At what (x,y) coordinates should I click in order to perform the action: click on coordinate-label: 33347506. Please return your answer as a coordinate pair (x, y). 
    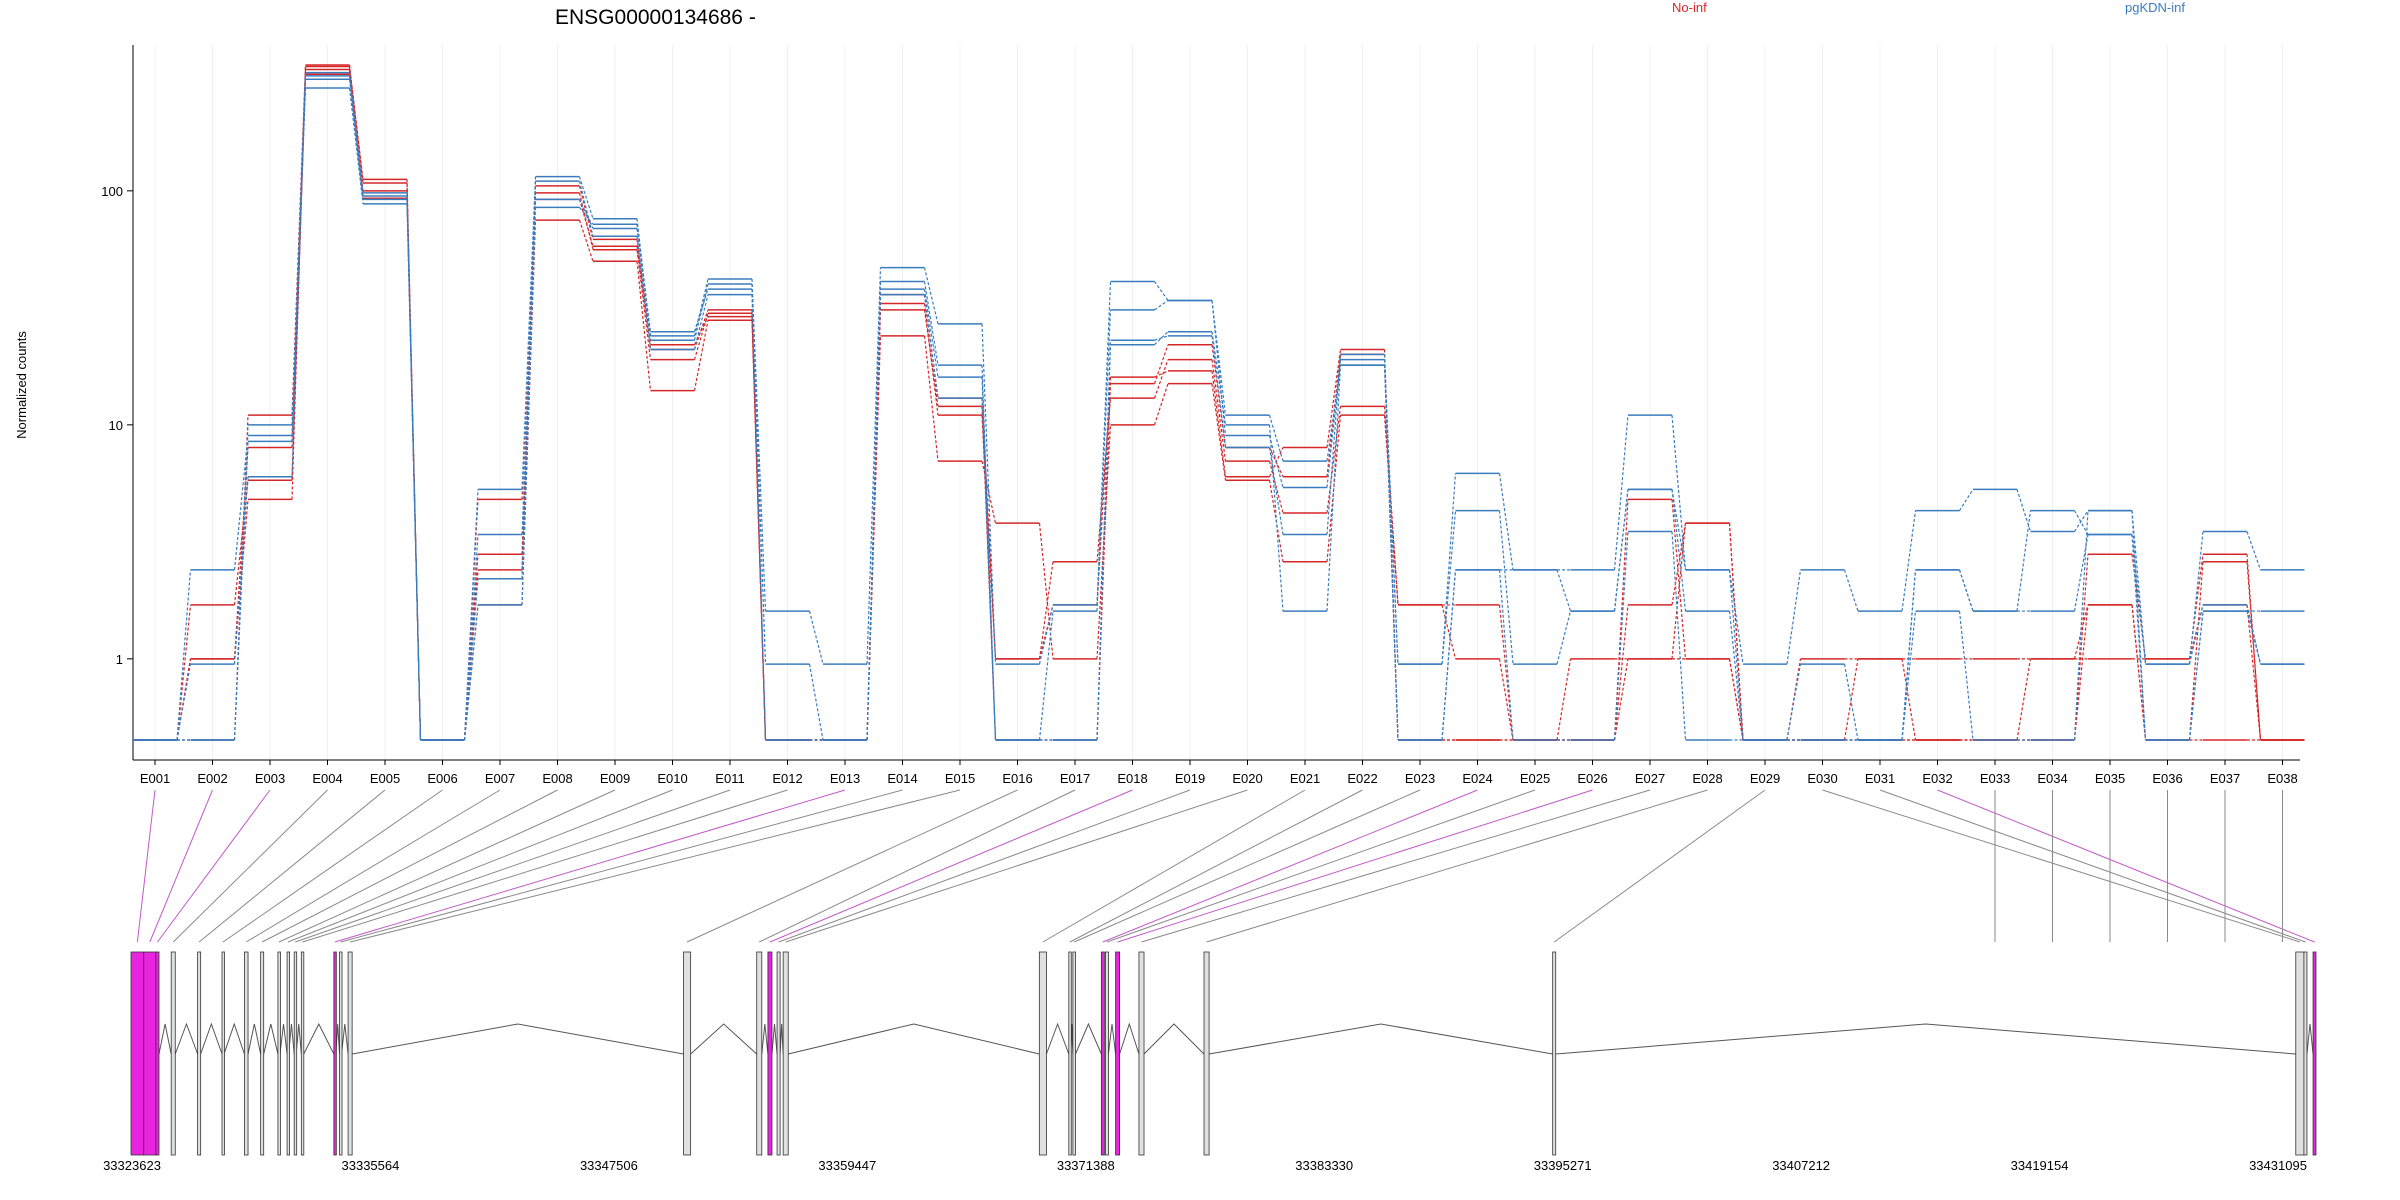
    Looking at the image, I should click on (609, 1165).